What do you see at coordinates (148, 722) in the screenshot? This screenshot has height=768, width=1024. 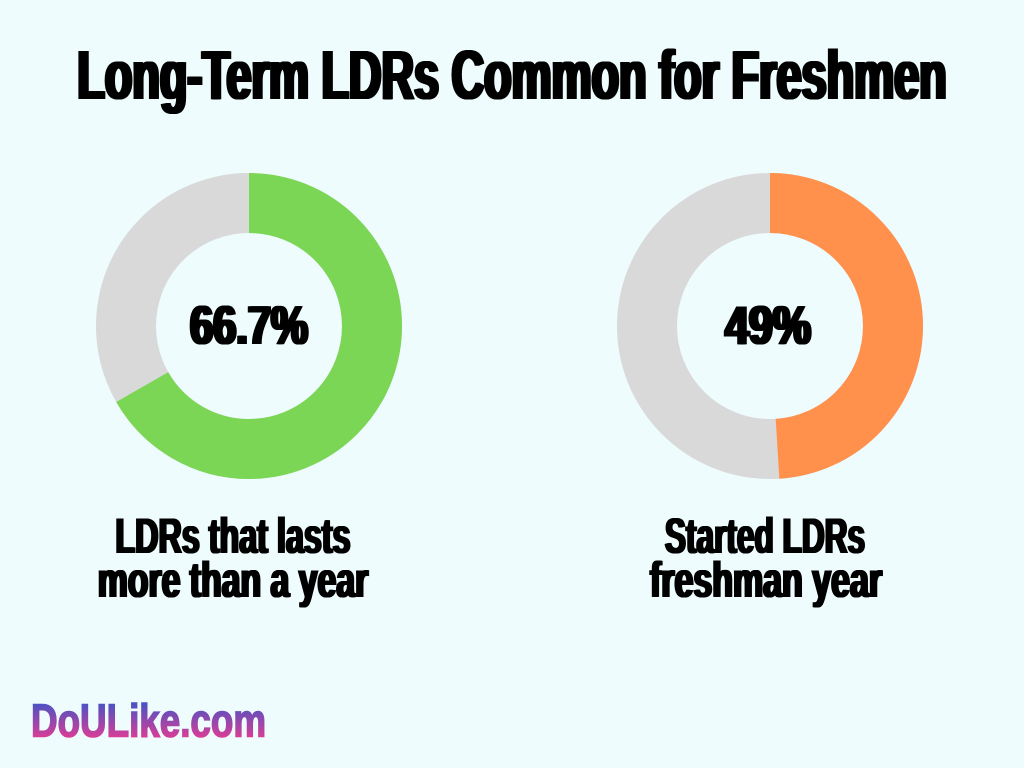 I see `svg-text: DoULike.com` at bounding box center [148, 722].